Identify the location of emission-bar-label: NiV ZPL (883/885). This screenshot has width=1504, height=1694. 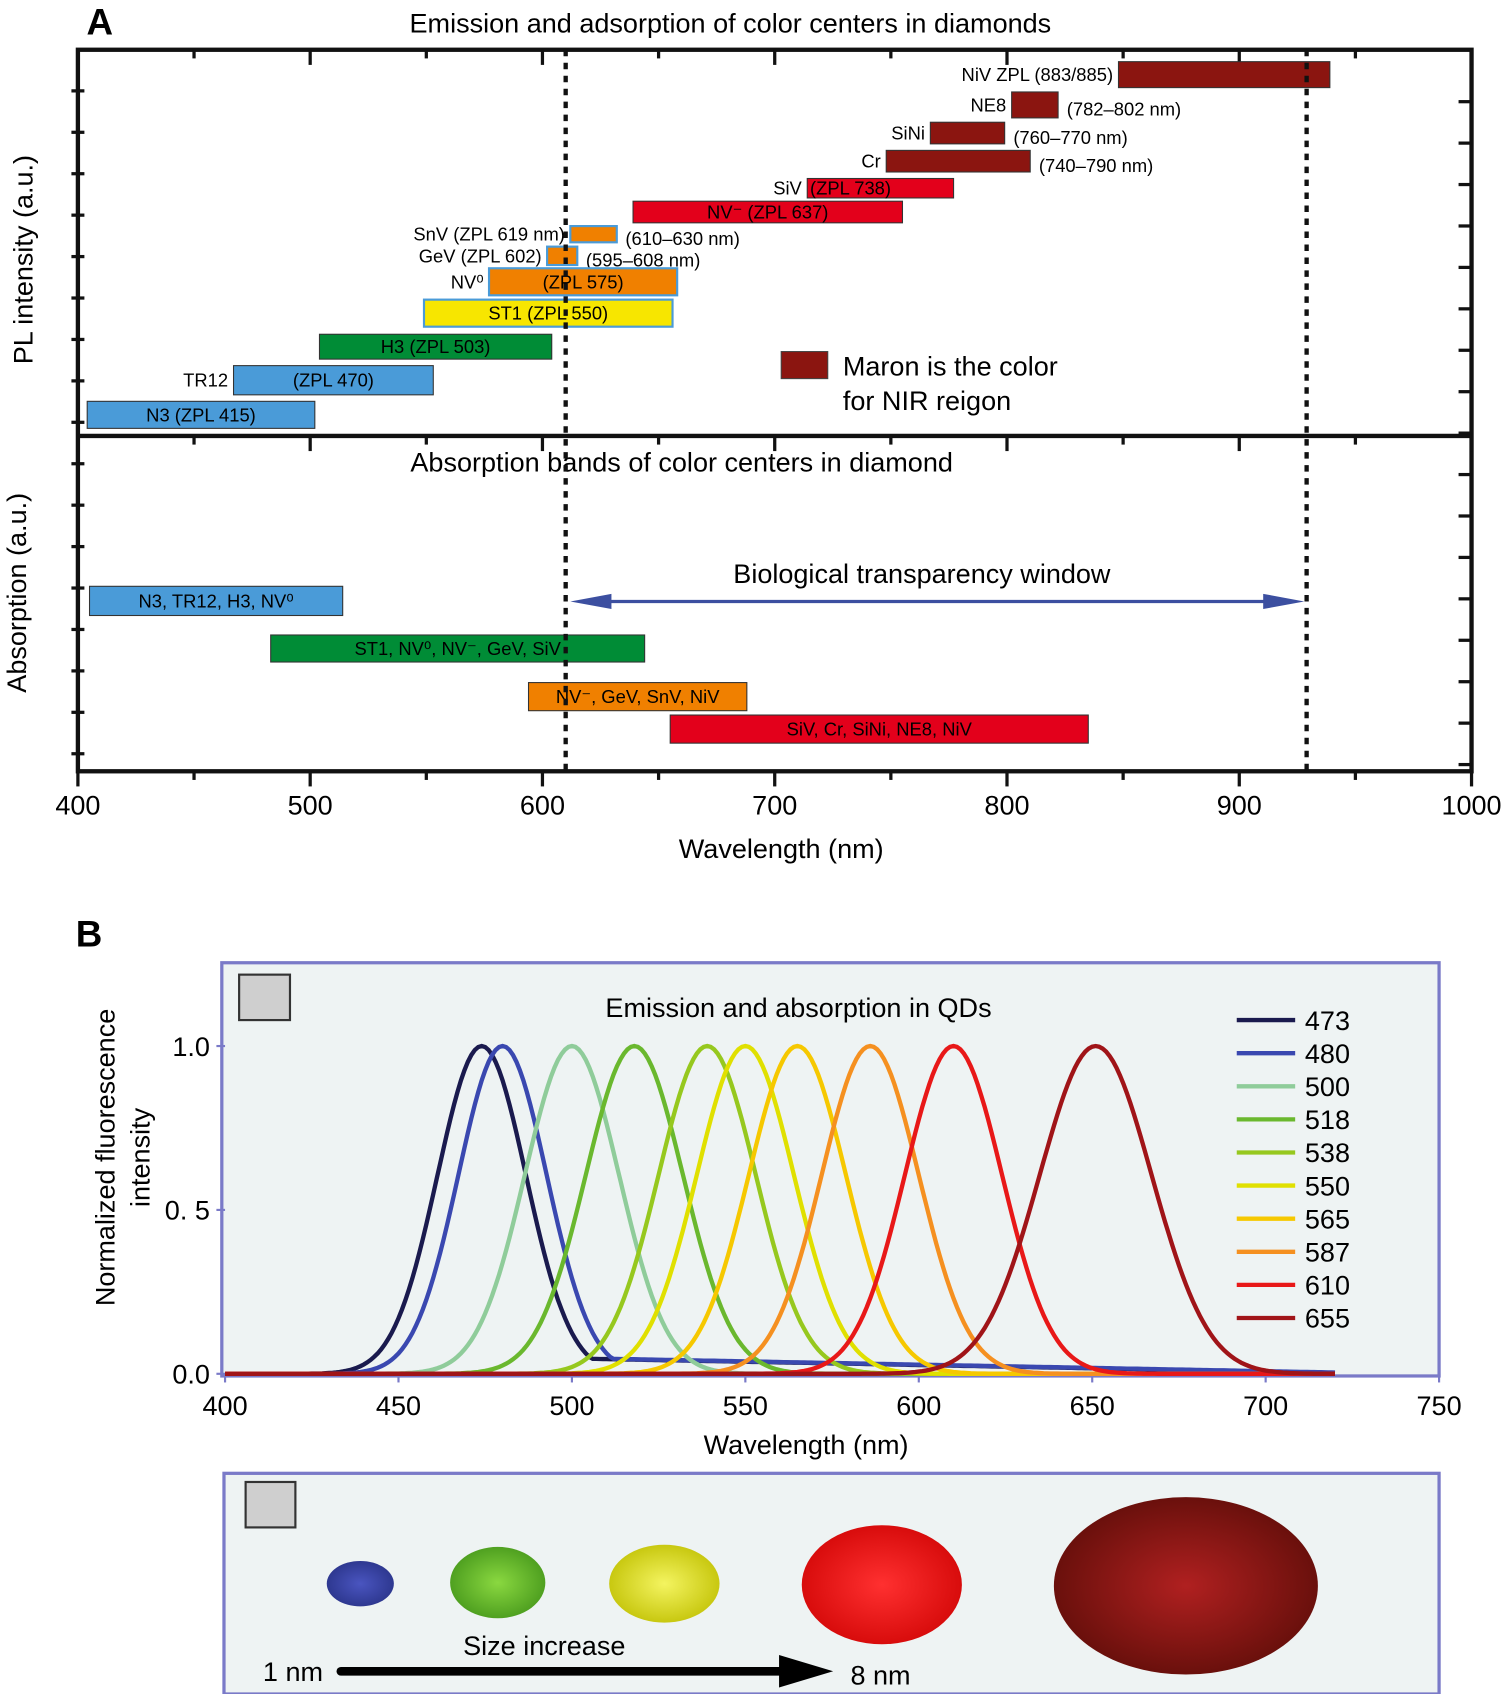
(1038, 74).